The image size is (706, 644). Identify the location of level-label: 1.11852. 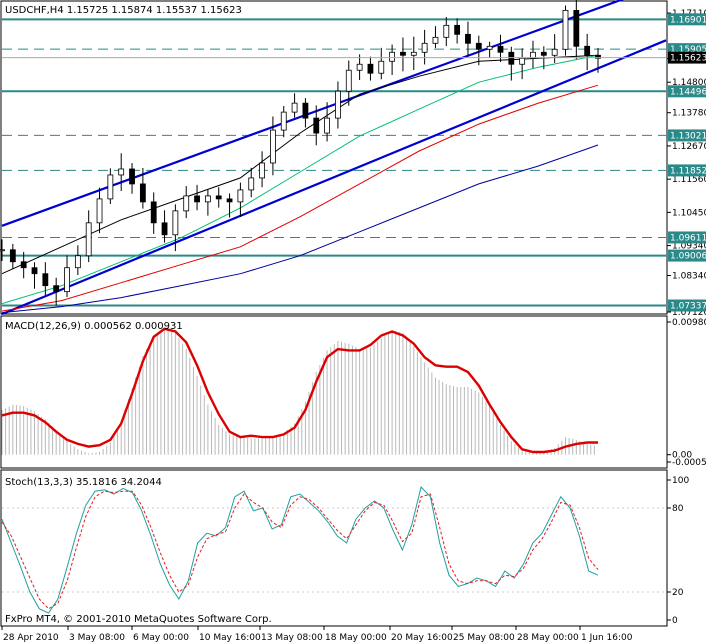
(688, 171).